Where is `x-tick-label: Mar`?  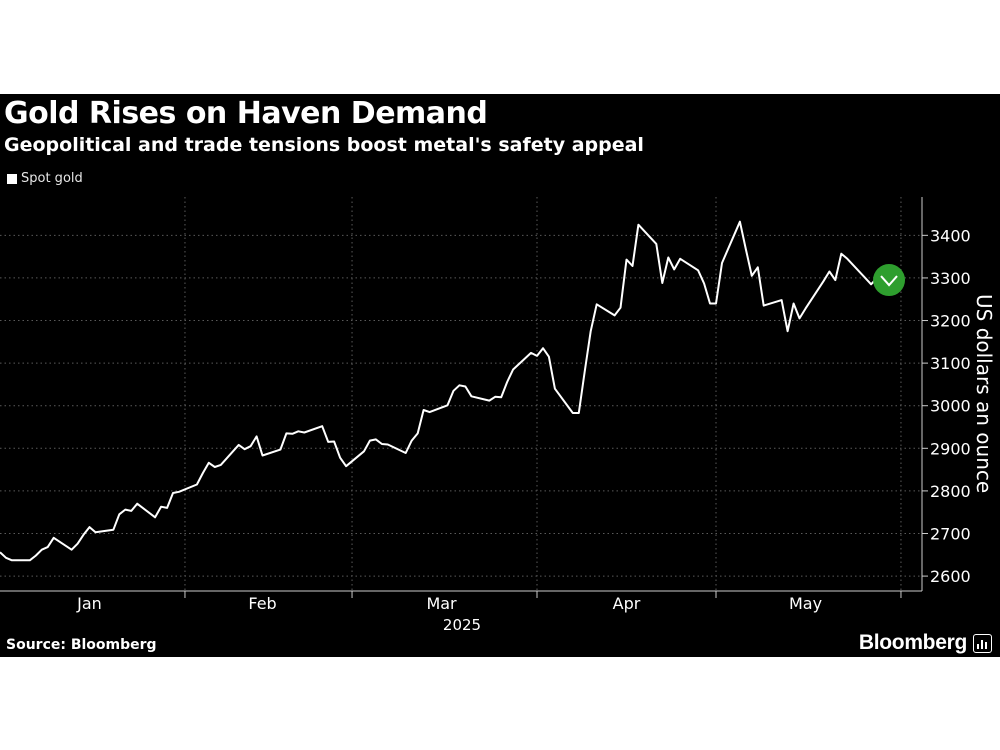
x-tick-label: Mar is located at coordinates (441, 603).